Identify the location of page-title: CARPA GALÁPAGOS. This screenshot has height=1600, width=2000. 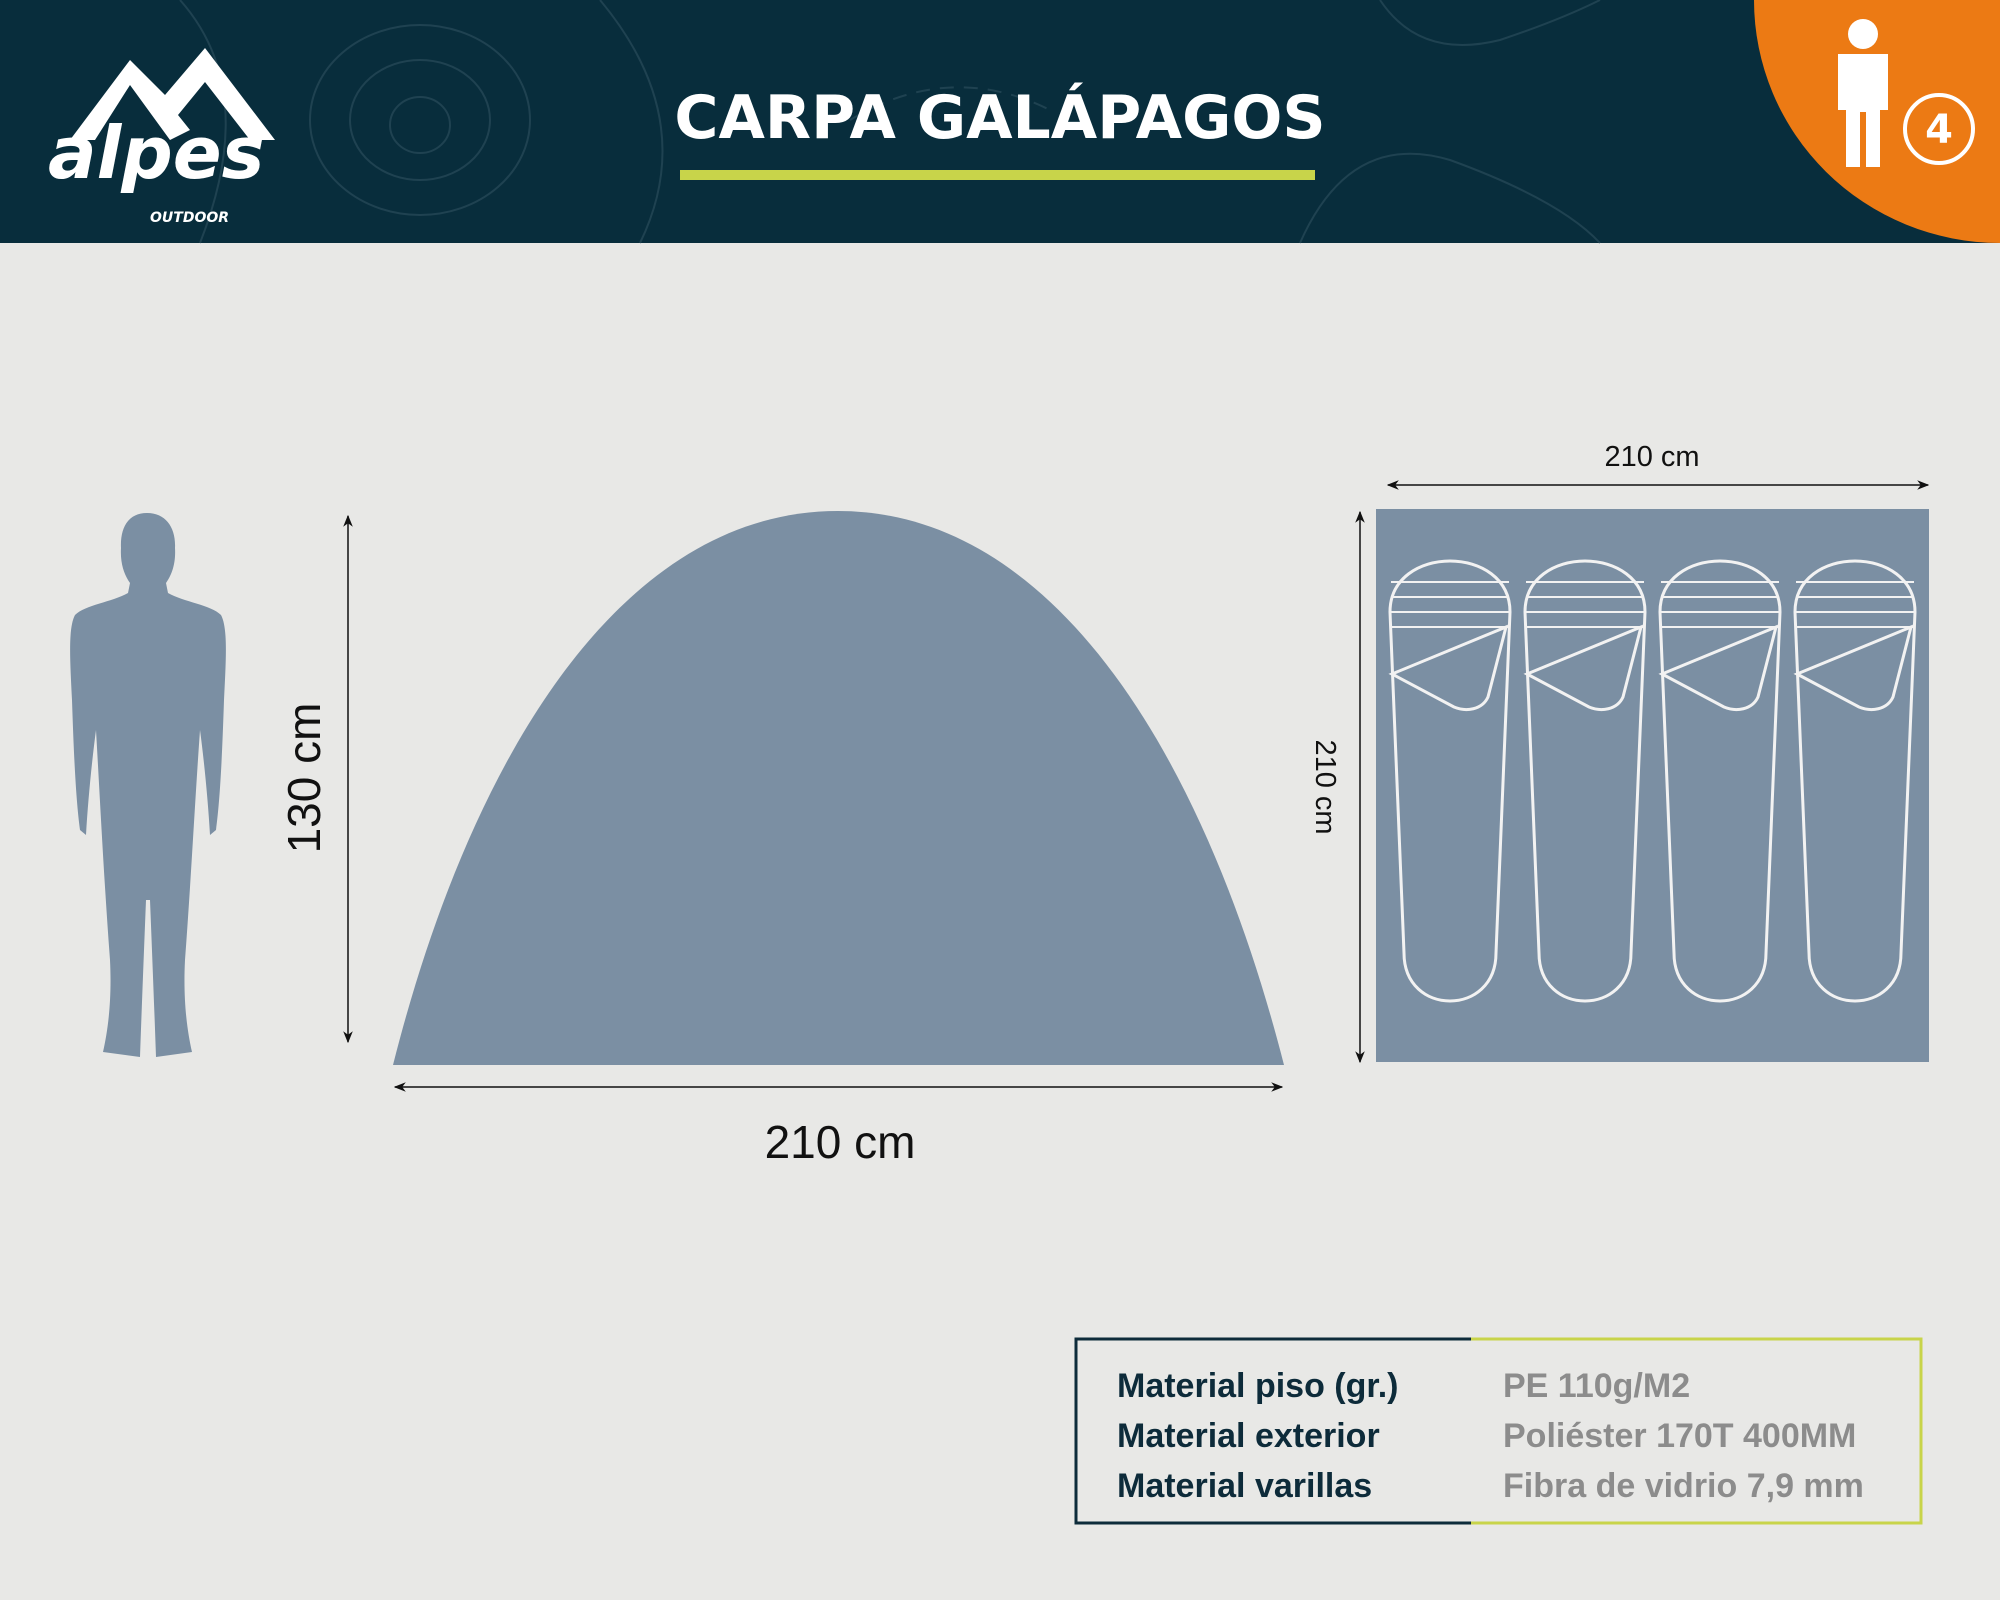
(999, 117).